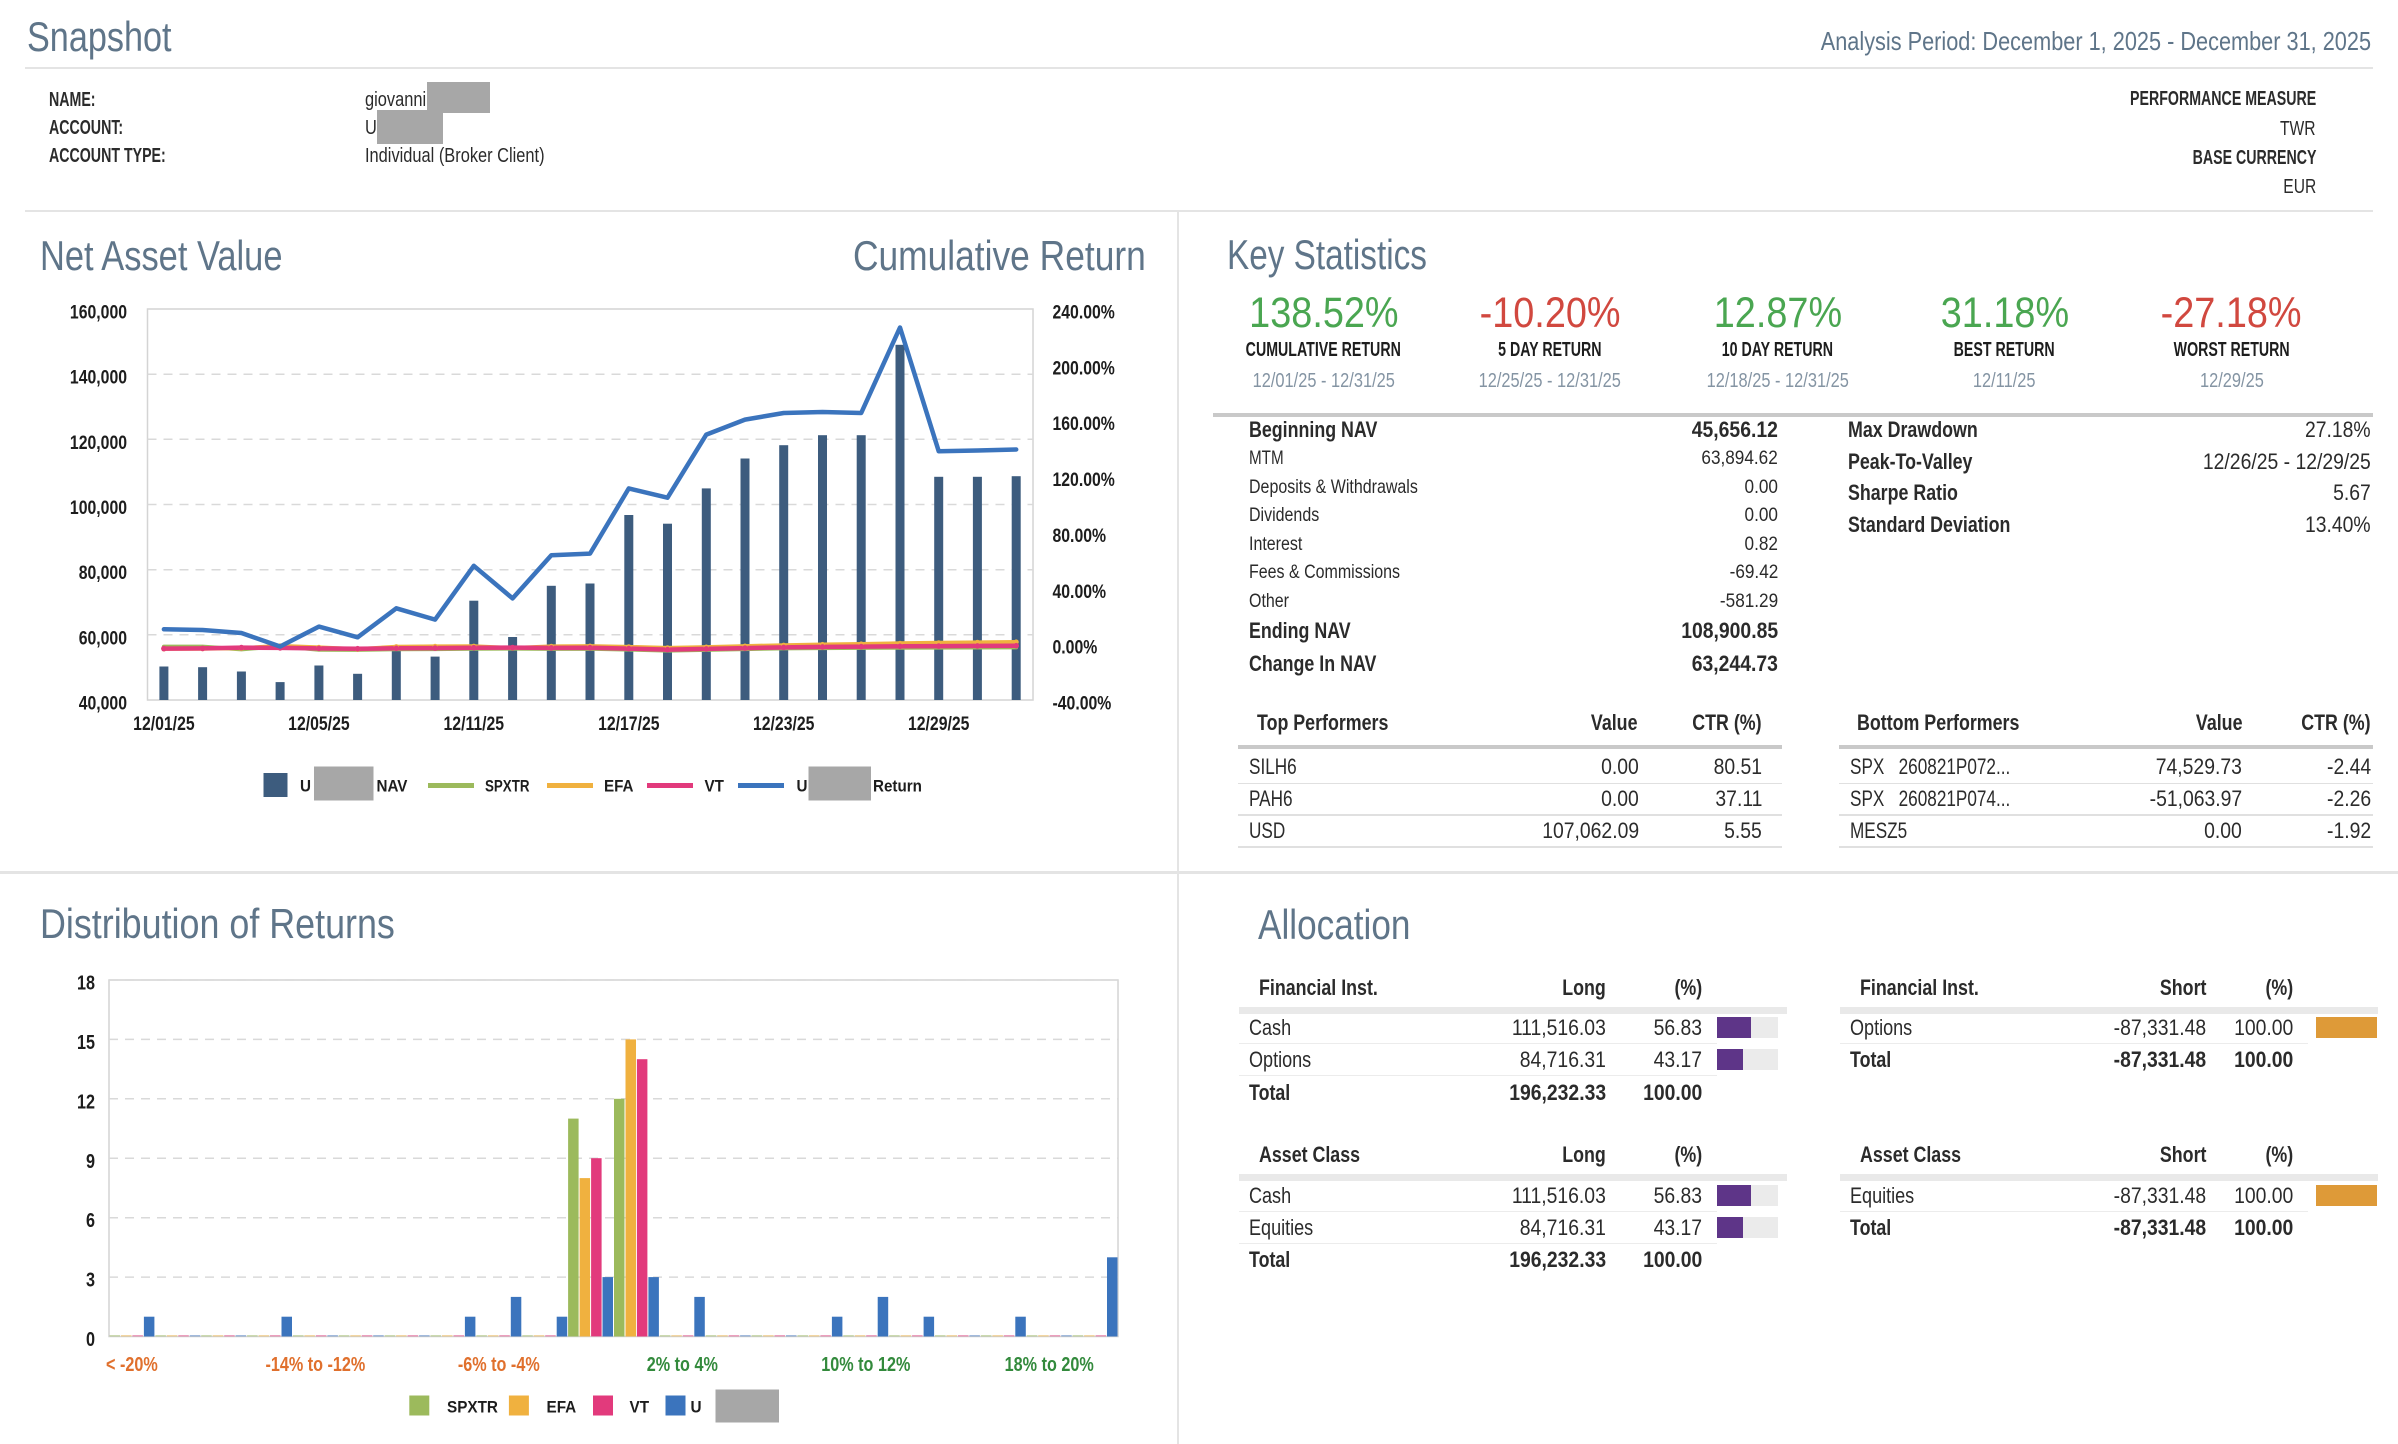 The height and width of the screenshot is (1444, 2398). I want to click on svg-text: 12/01/25, so click(164, 723).